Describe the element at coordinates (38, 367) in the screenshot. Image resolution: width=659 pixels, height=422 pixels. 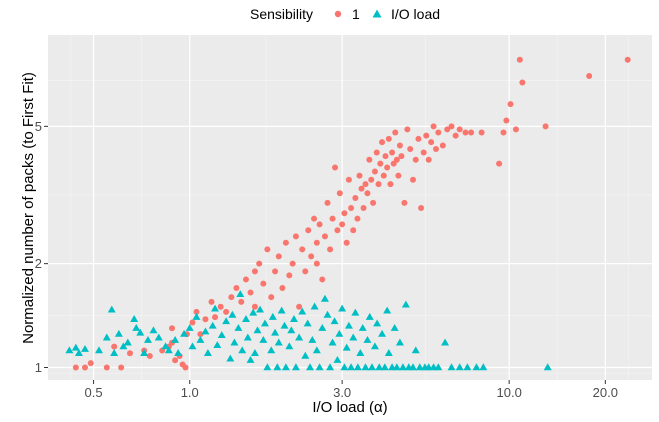
I see `y-tick-label: 1` at that location.